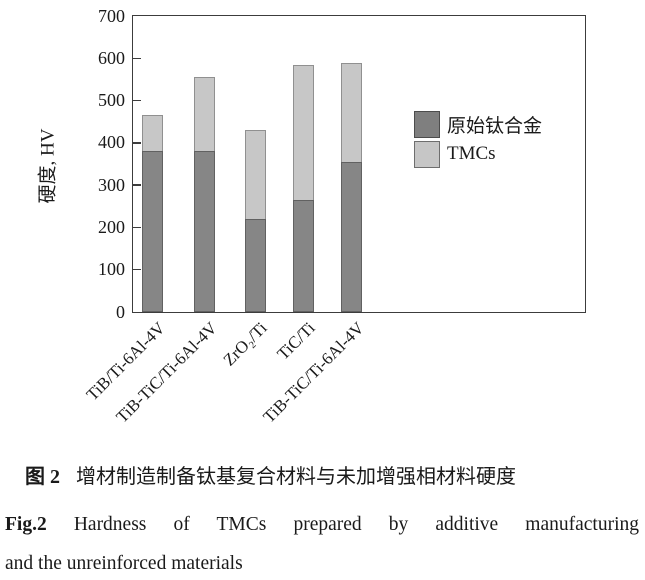  What do you see at coordinates (120, 311) in the screenshot?
I see `y-tick-label: 0` at bounding box center [120, 311].